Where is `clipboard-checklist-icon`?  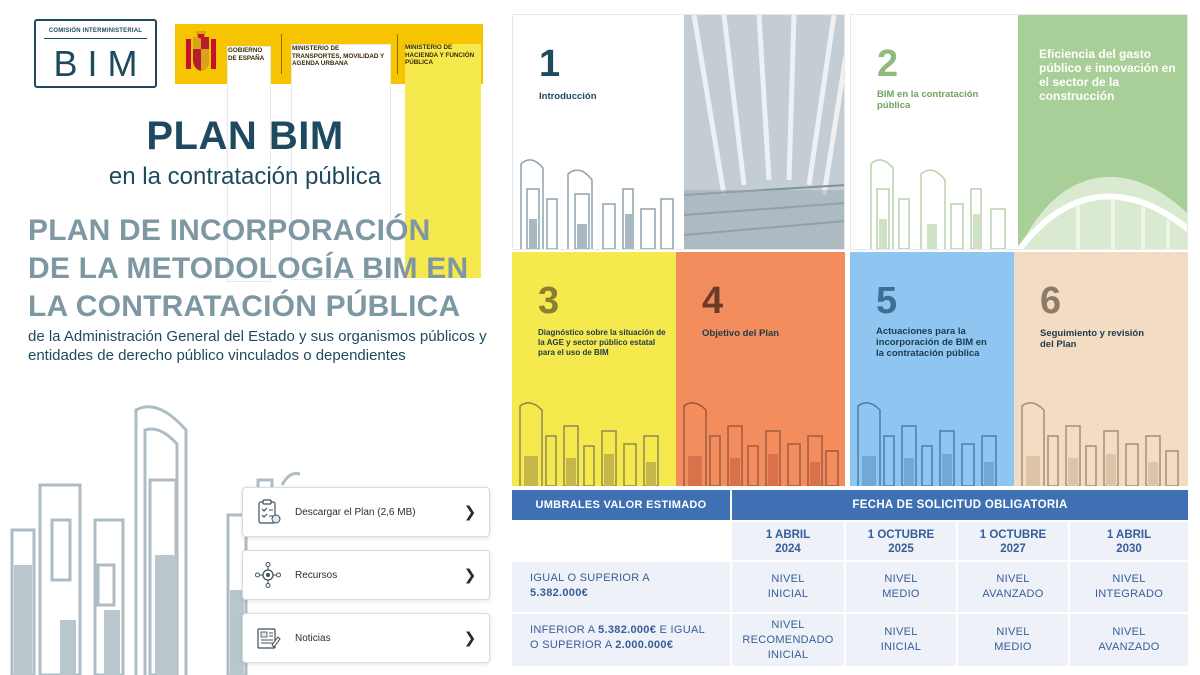
clipboard-checklist-icon is located at coordinates (269, 511).